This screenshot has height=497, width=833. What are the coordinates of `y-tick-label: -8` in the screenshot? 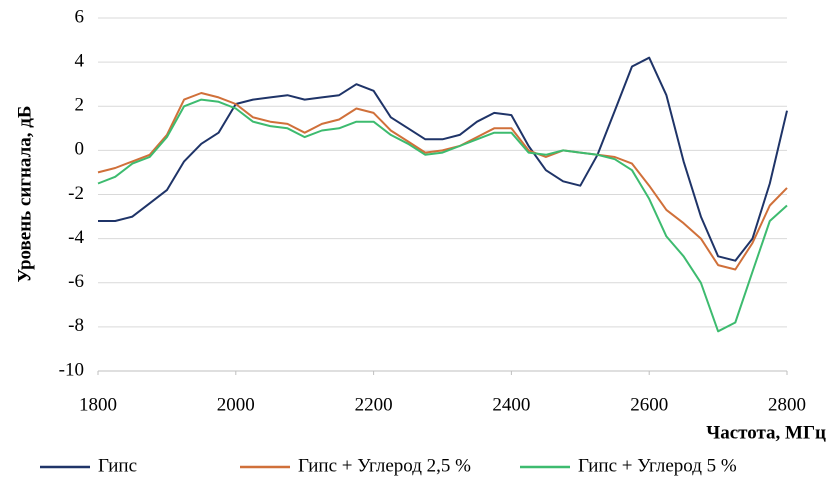 It's located at (76, 325).